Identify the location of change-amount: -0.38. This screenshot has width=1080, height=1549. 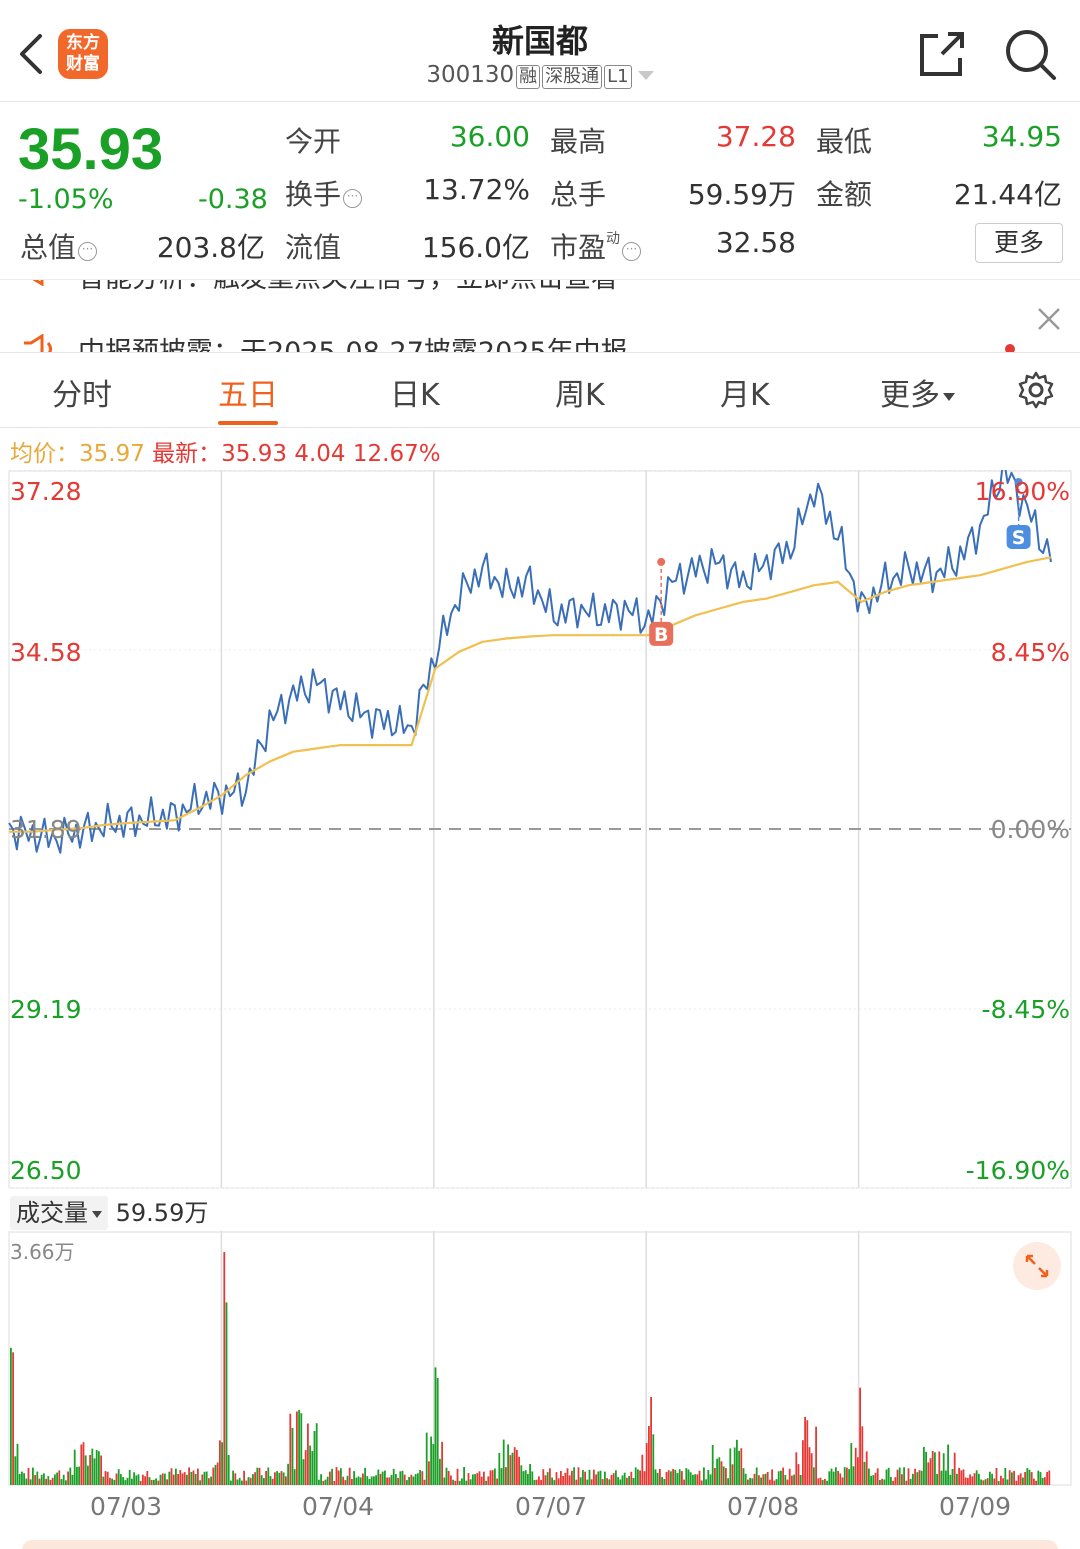
(233, 199).